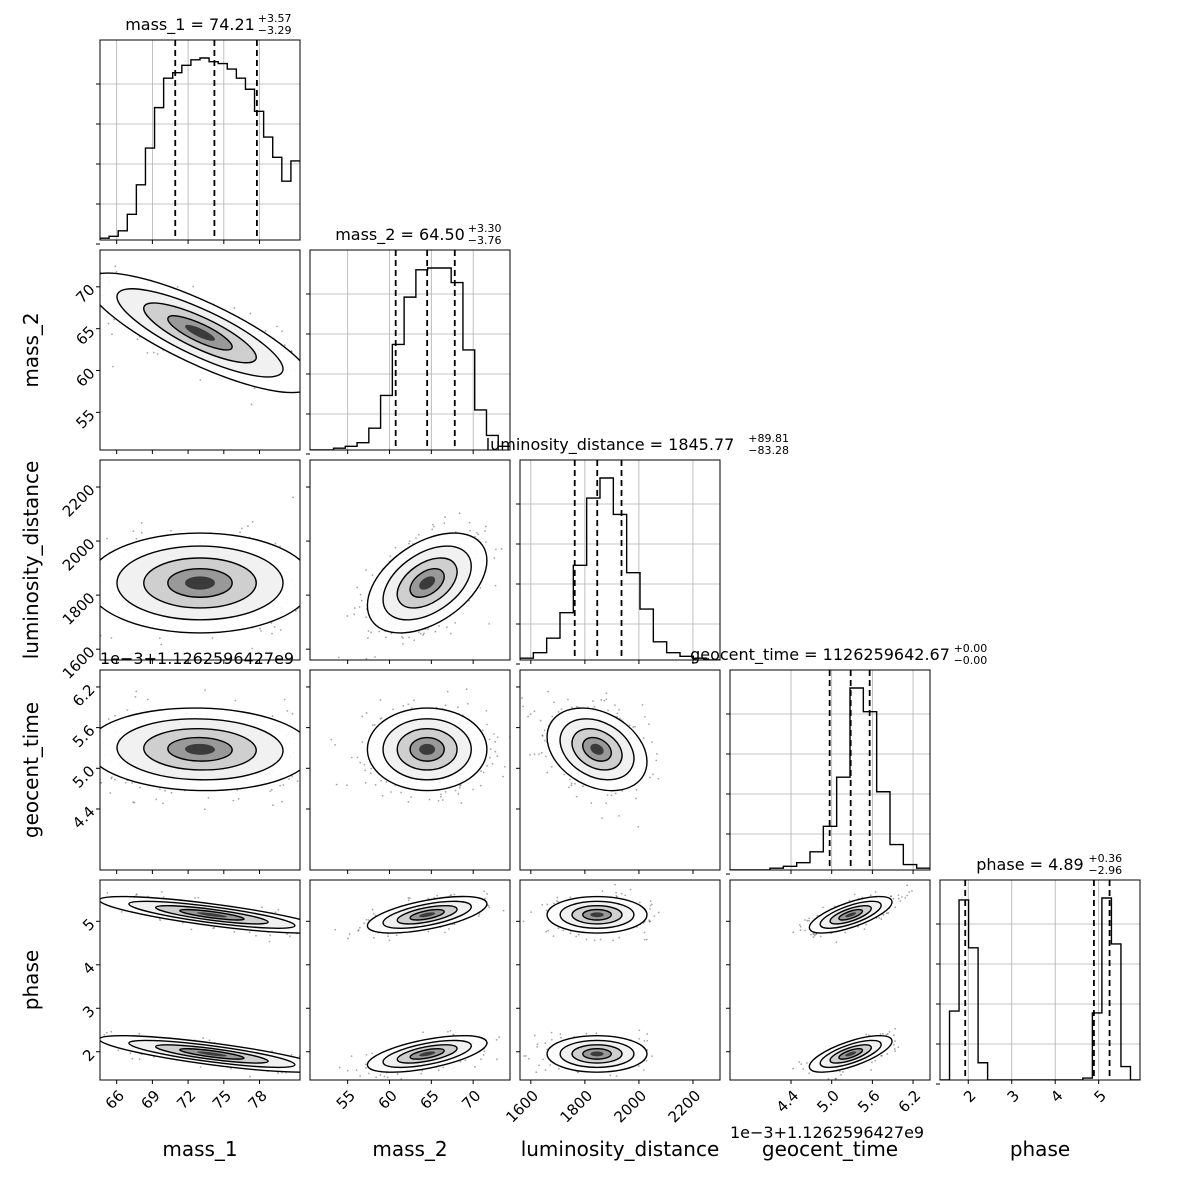 Image resolution: width=1180 pixels, height=1184 pixels. Describe the element at coordinates (587, 980) in the screenshot. I see `scatter-panel-luminosity_distance-phase` at that location.